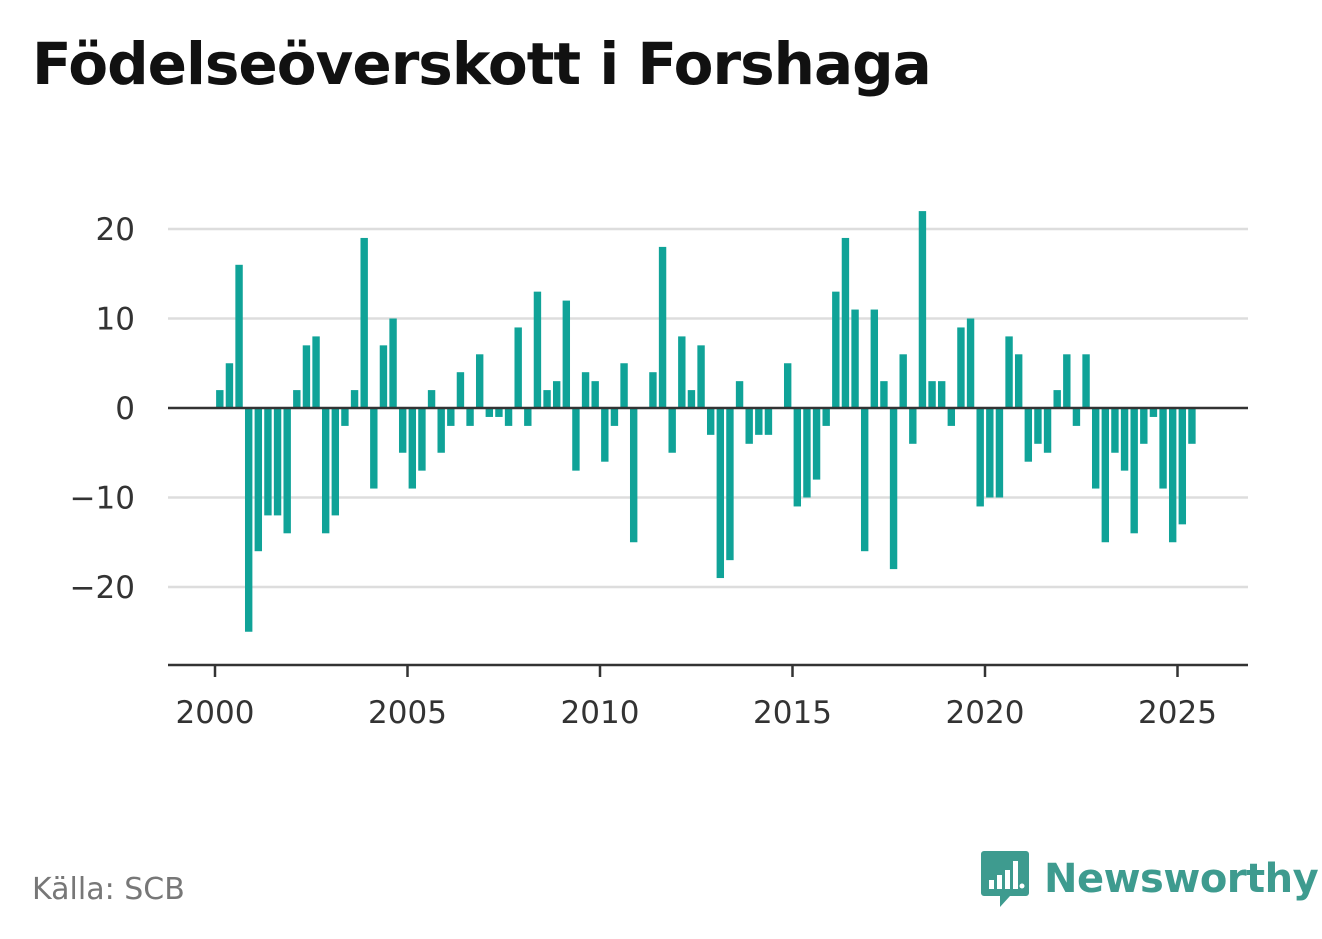 This screenshot has width=1322, height=939. What do you see at coordinates (407, 713) in the screenshot?
I see `x-tick-label: 2005` at bounding box center [407, 713].